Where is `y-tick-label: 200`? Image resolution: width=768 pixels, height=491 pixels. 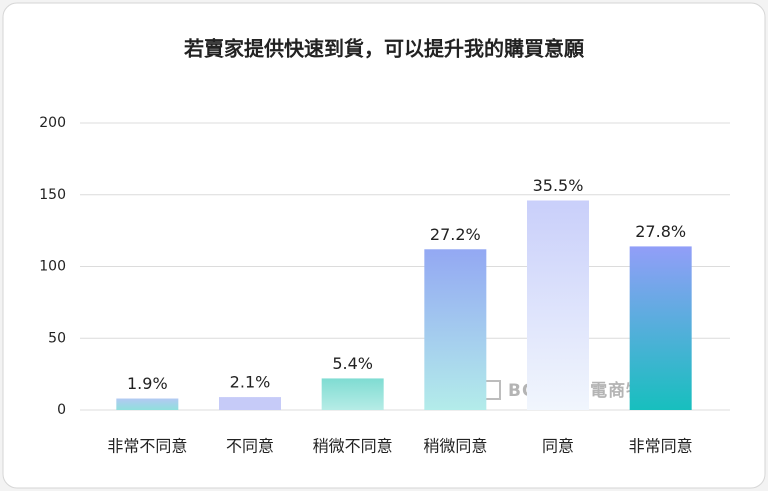
y-tick-label: 200 is located at coordinates (52, 123).